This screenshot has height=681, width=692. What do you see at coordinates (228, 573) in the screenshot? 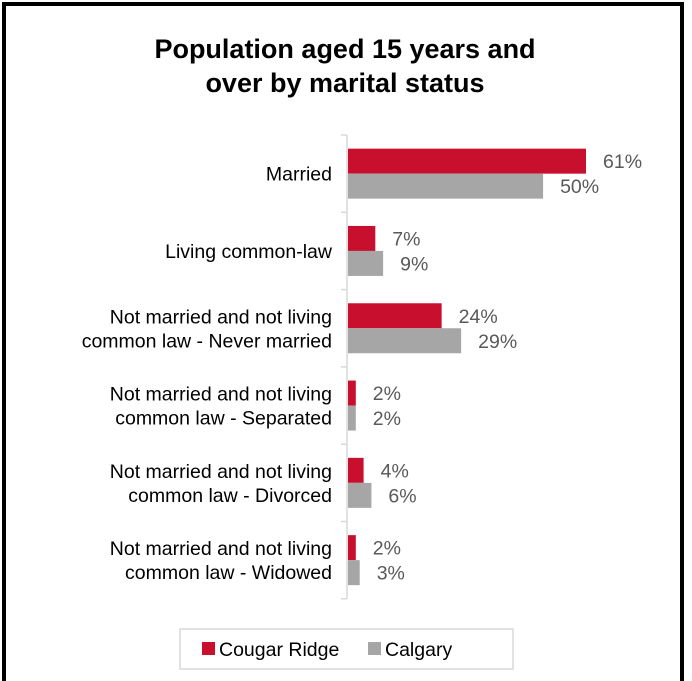
I see `category-label: common law - Widowed` at bounding box center [228, 573].